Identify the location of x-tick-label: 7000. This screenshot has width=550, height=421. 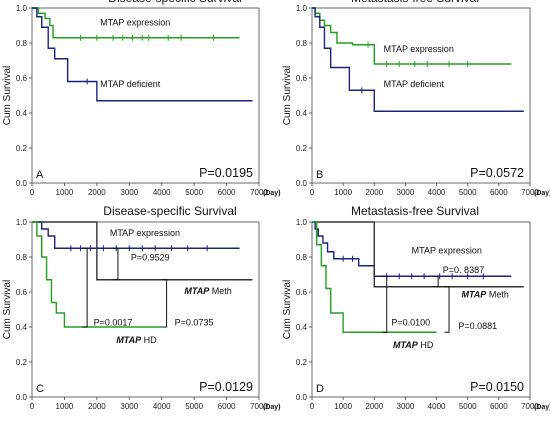
(530, 406).